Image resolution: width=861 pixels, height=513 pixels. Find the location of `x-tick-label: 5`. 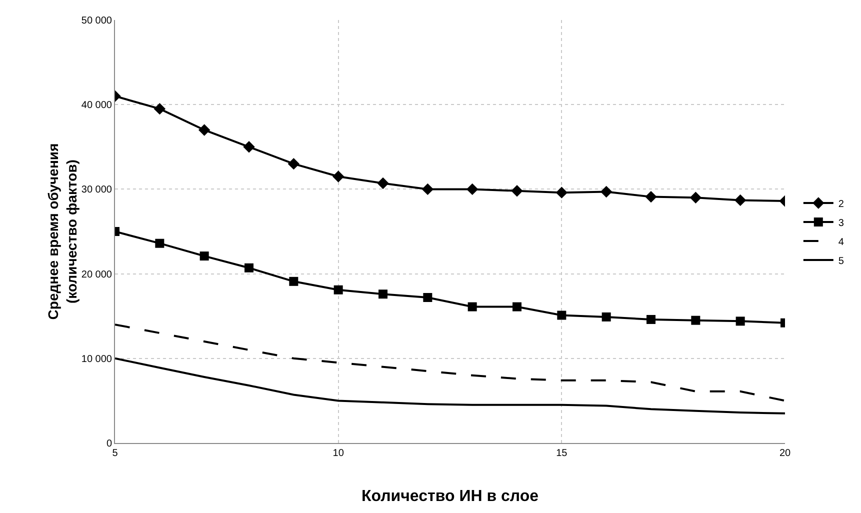

x-tick-label: 5 is located at coordinates (115, 453).